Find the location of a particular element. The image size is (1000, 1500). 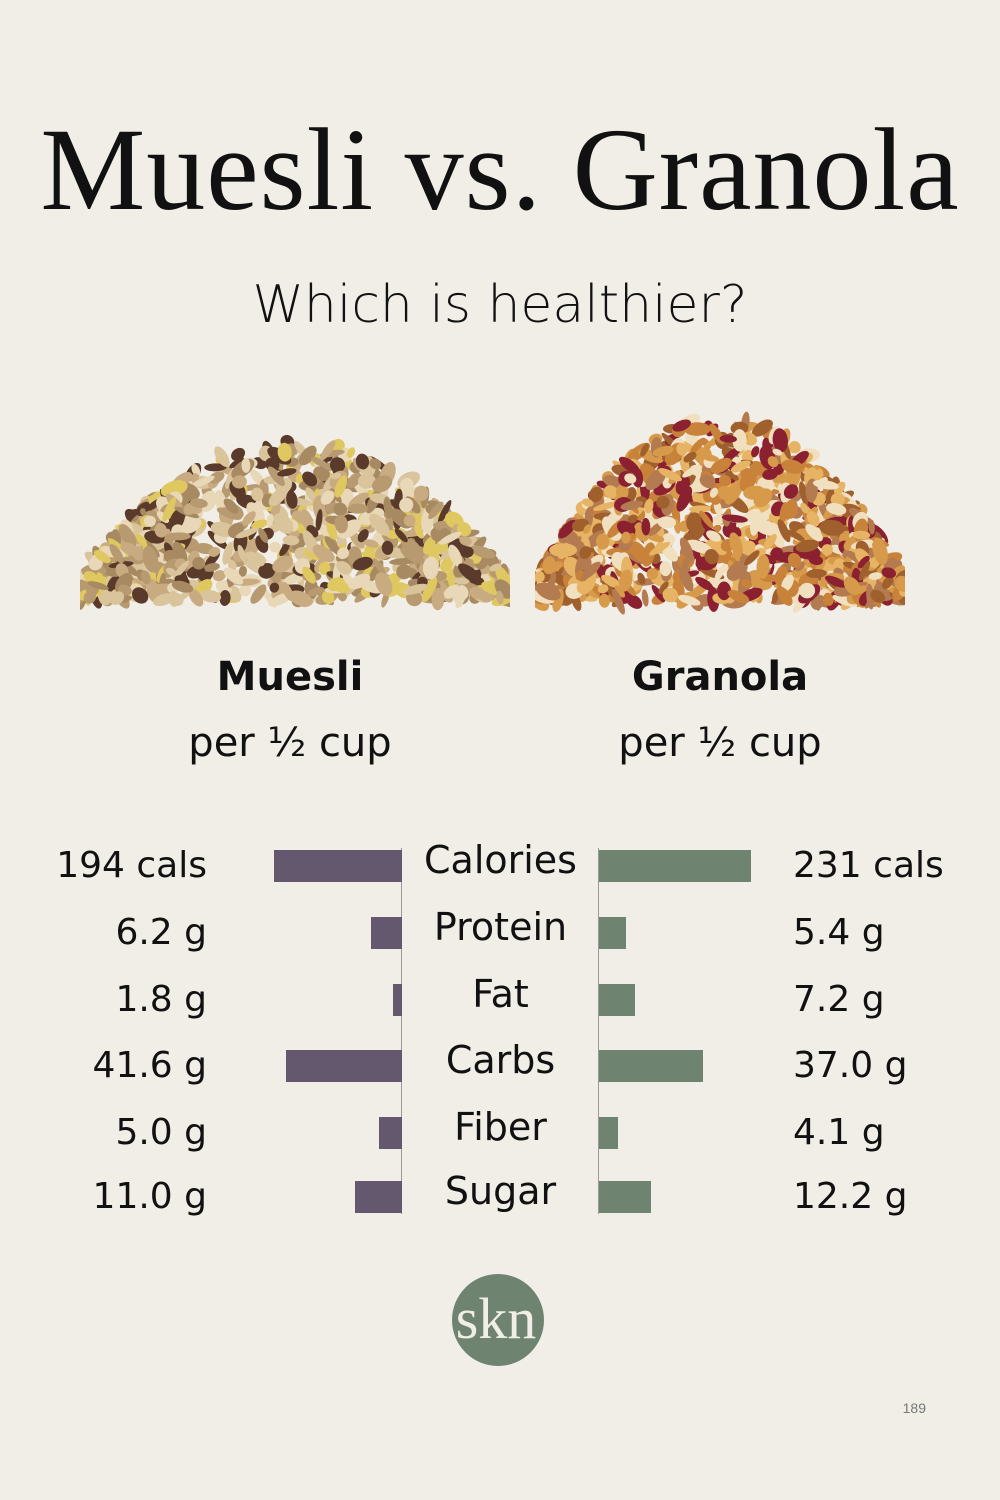

page-number: 189 is located at coordinates (914, 1408).